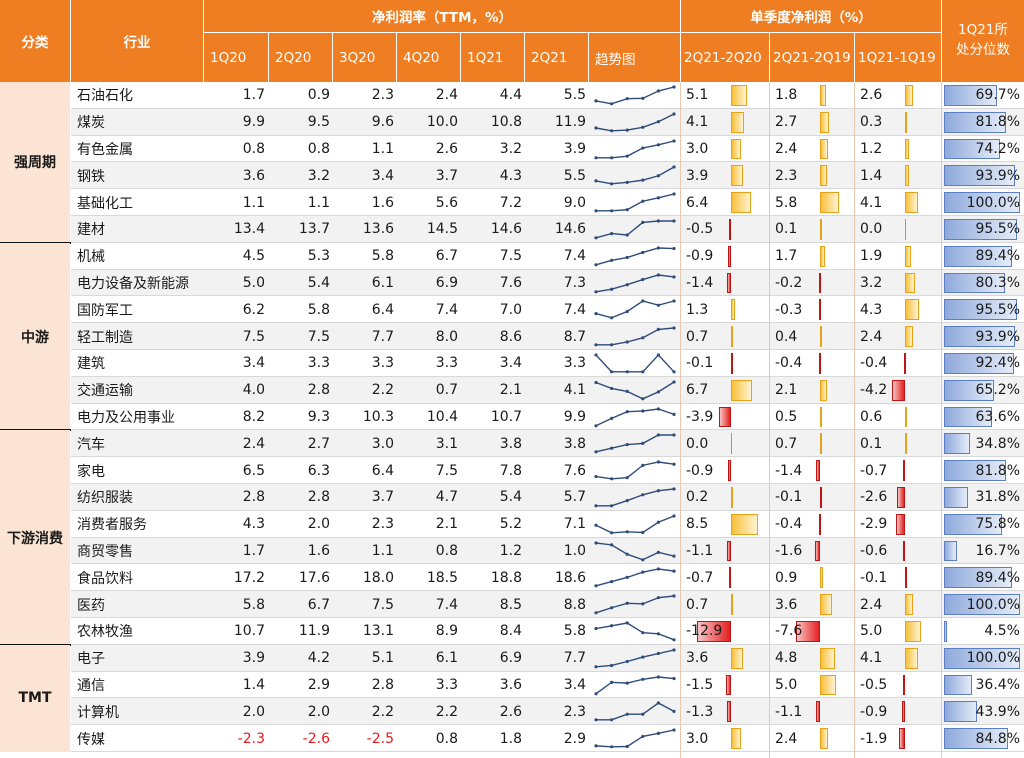 This screenshot has height=758, width=1024. I want to click on header-category: 分类, so click(35, 41).